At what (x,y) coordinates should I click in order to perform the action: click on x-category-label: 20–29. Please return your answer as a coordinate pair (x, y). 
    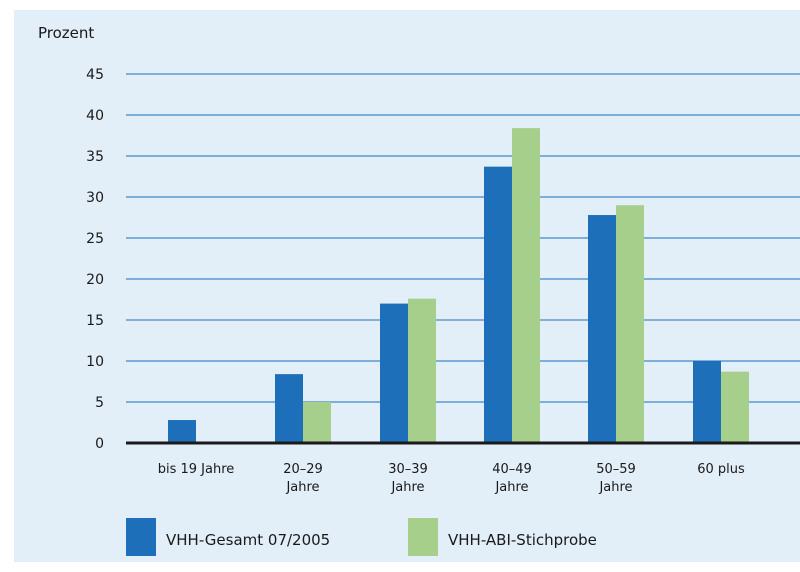
    Looking at the image, I should click on (303, 469).